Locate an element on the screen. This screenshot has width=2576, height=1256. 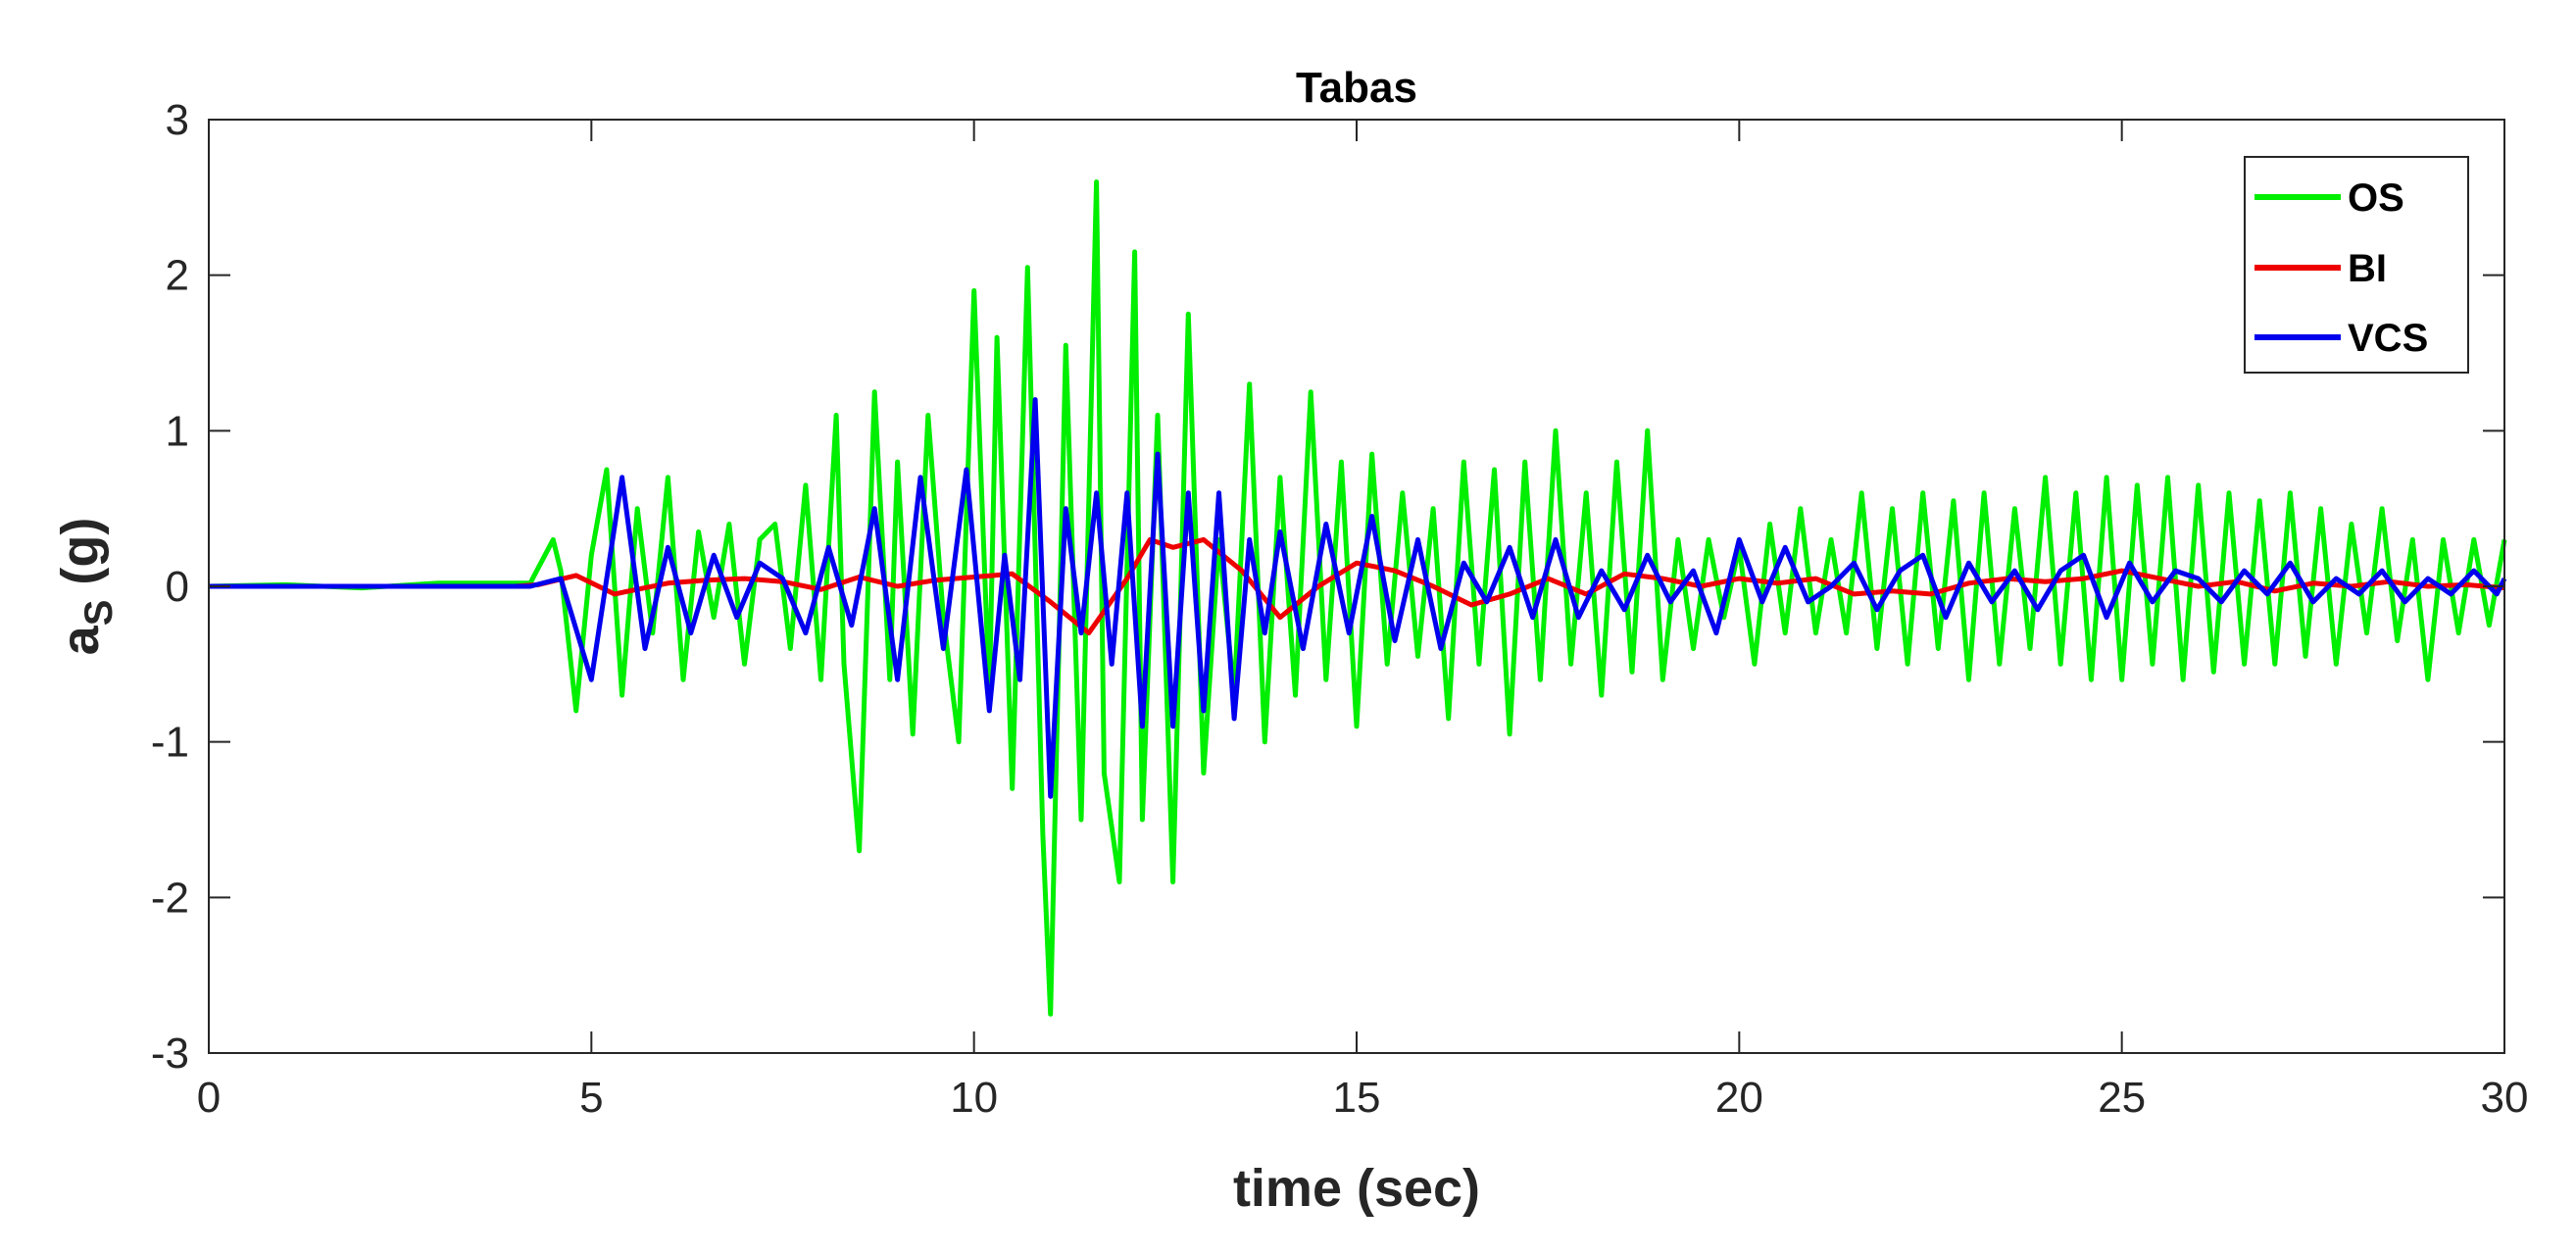
x-tick-label: 25 is located at coordinates (2122, 1098).